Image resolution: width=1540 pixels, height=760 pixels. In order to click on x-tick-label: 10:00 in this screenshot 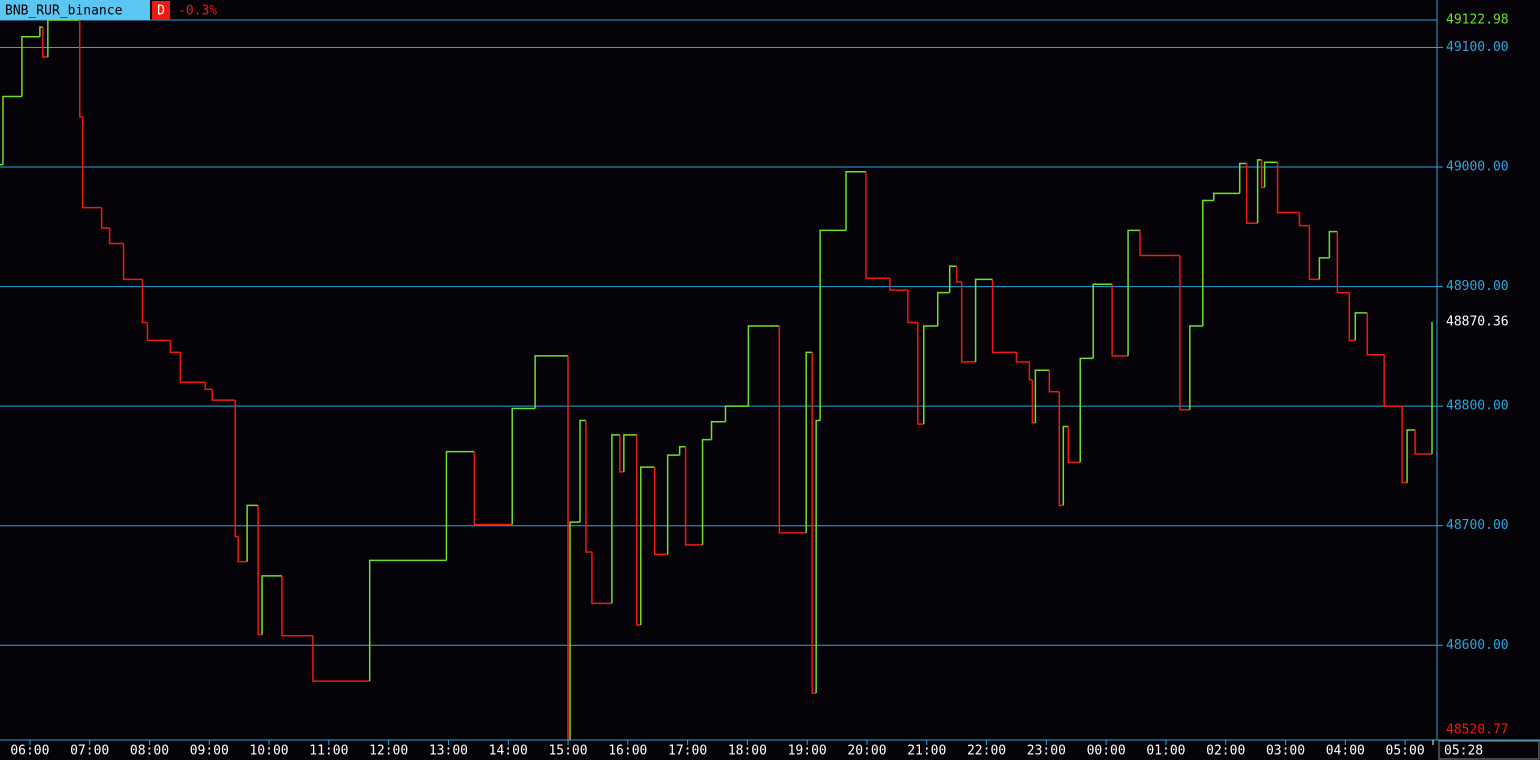, I will do `click(268, 751)`.